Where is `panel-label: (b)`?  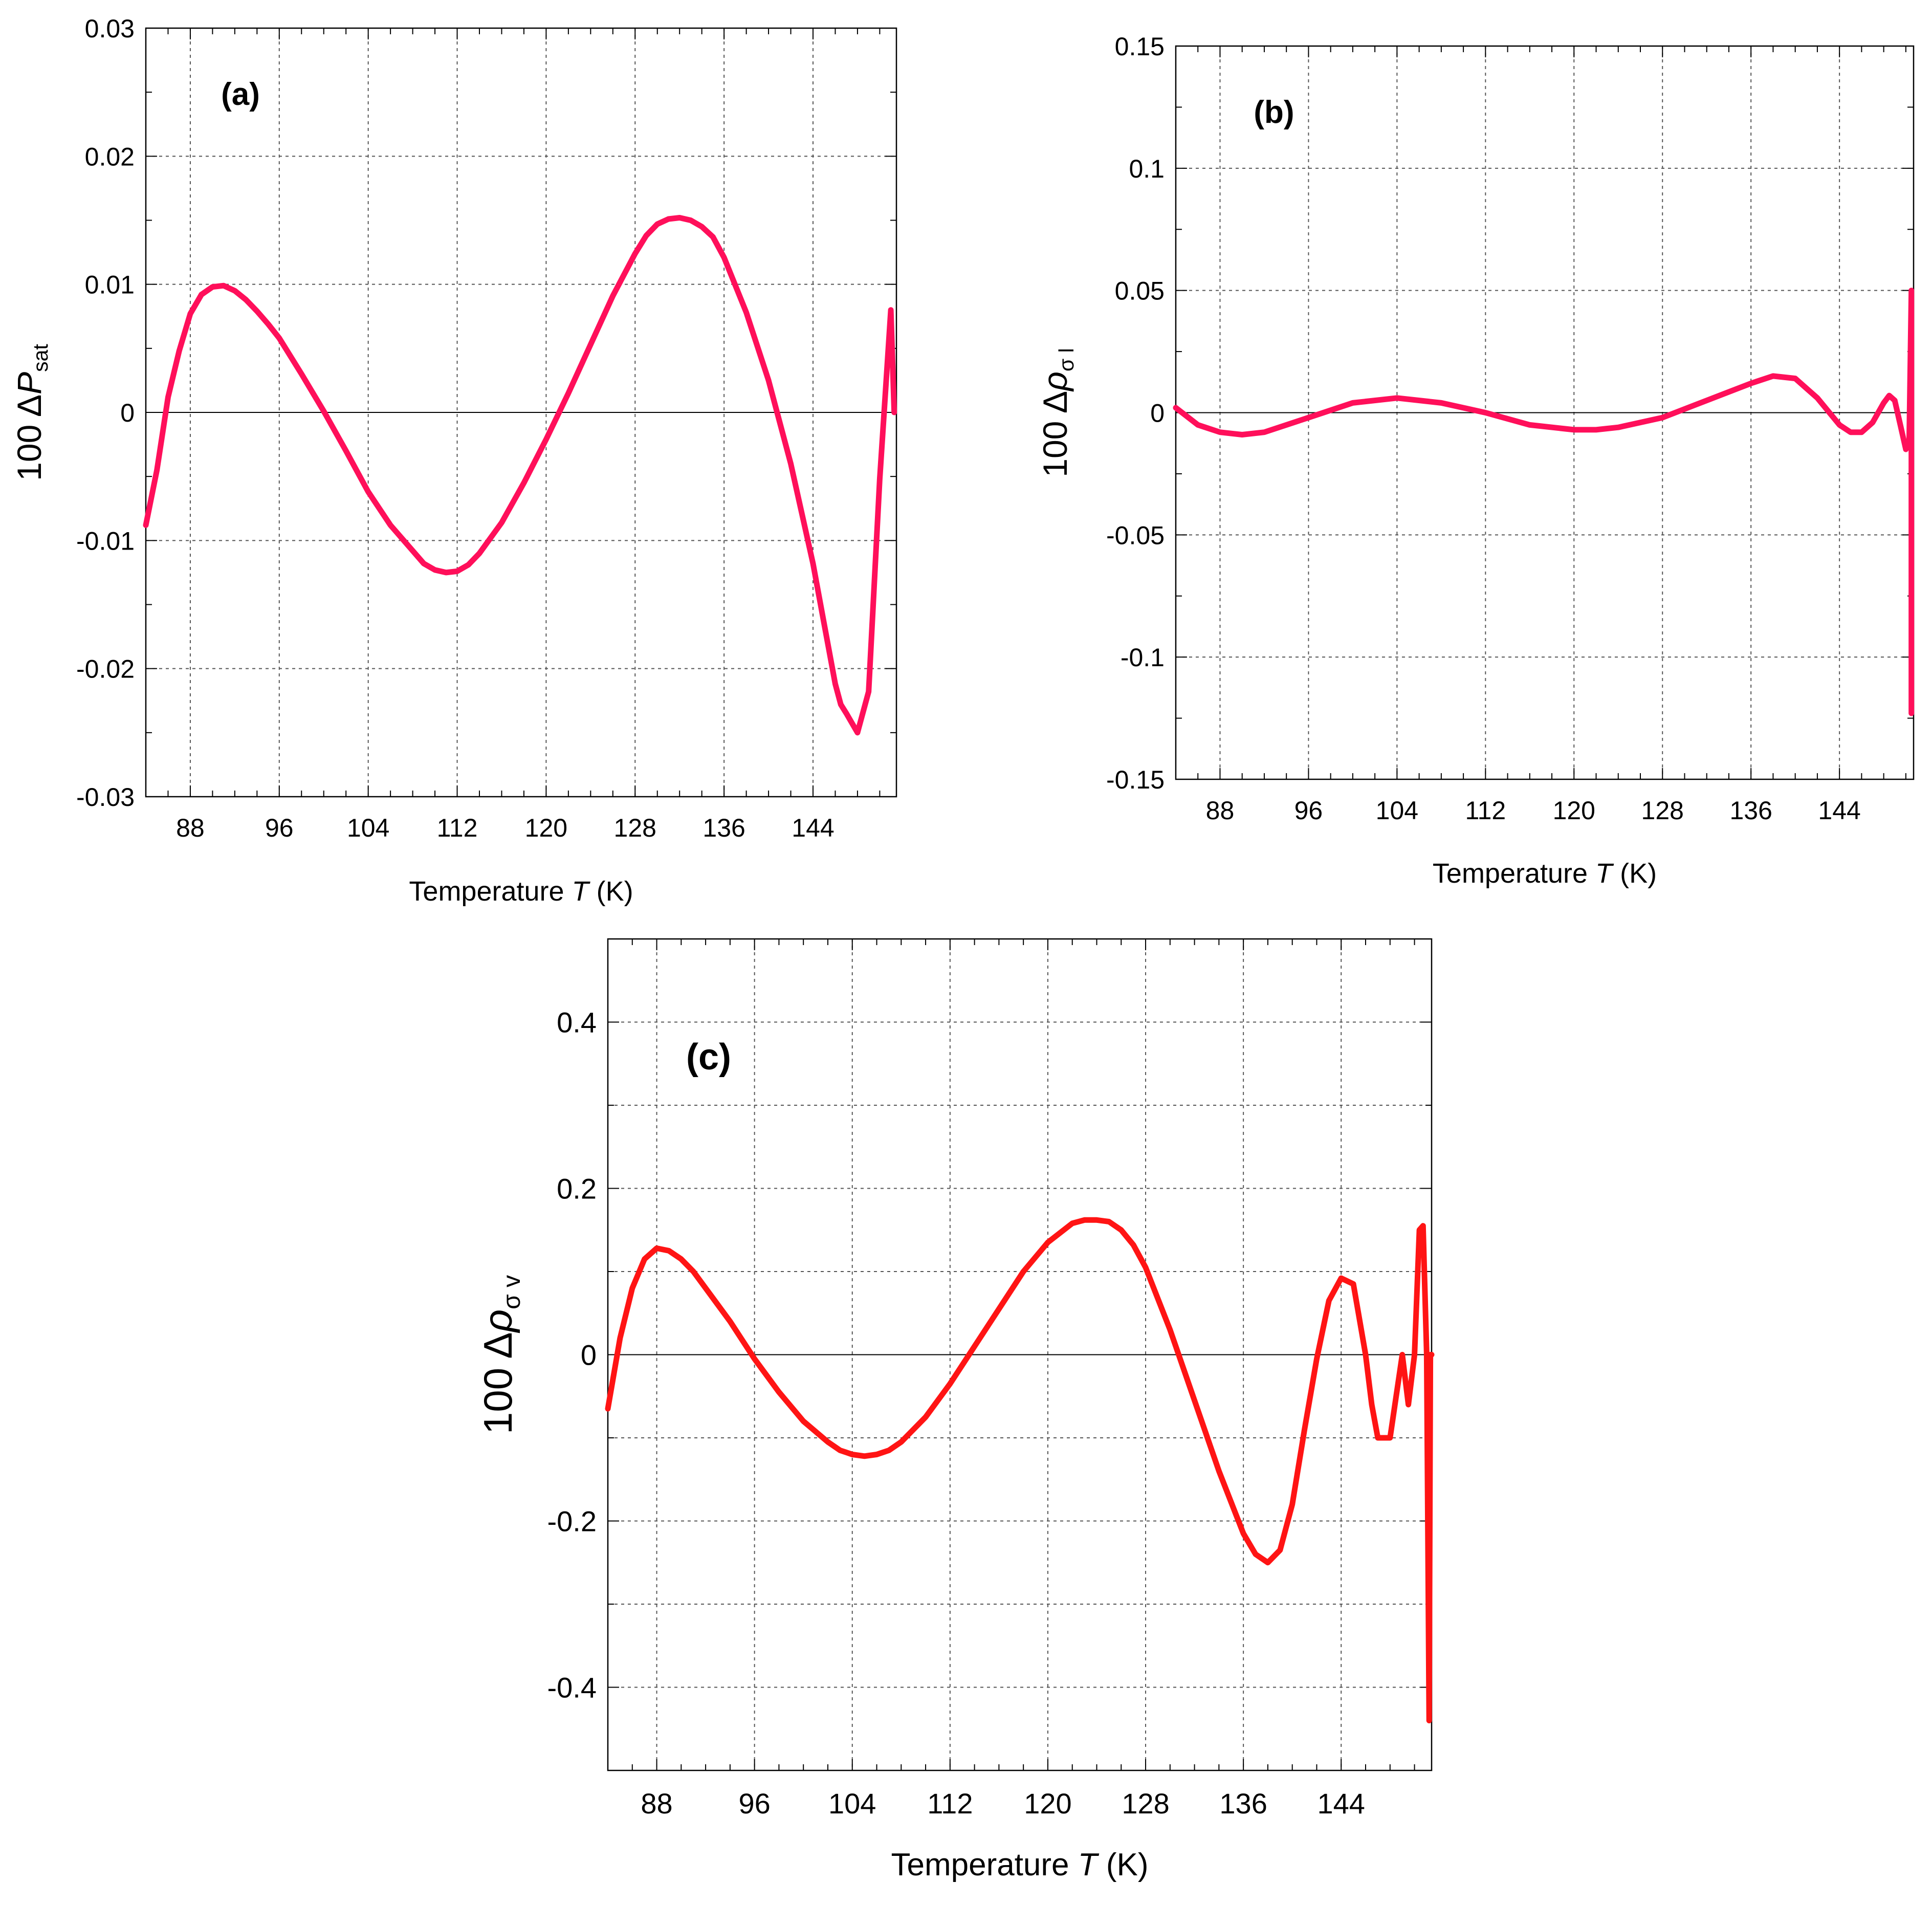
panel-label: (b) is located at coordinates (1274, 113).